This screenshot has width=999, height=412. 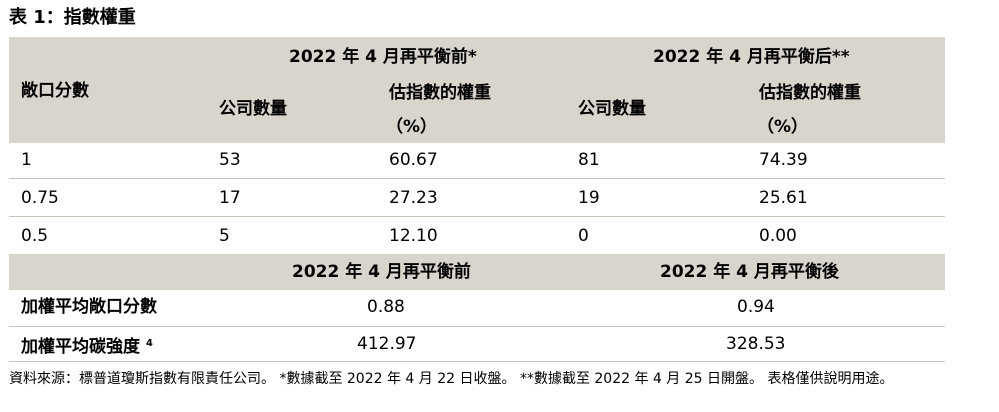 What do you see at coordinates (783, 127) in the screenshot?
I see `header-weight-after-unit: （%）` at bounding box center [783, 127].